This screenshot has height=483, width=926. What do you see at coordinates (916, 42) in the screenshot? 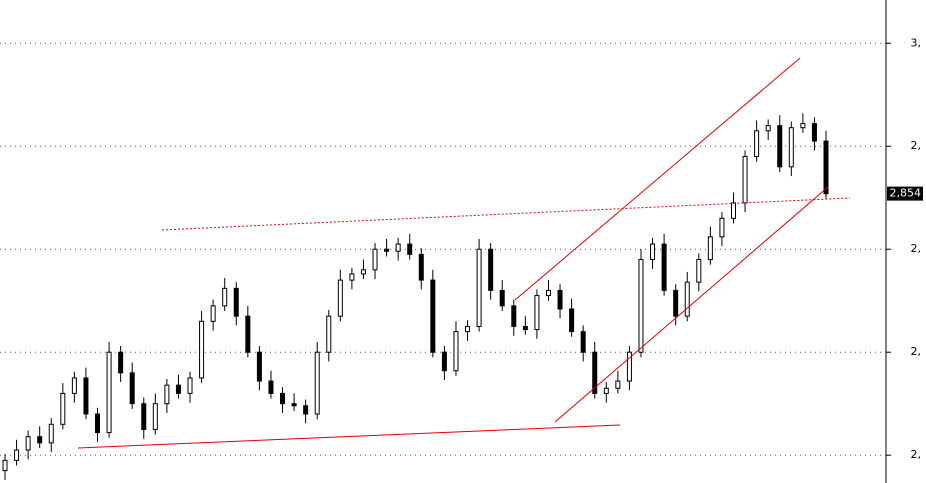
I see `y-tick-label: 3,` at bounding box center [916, 42].